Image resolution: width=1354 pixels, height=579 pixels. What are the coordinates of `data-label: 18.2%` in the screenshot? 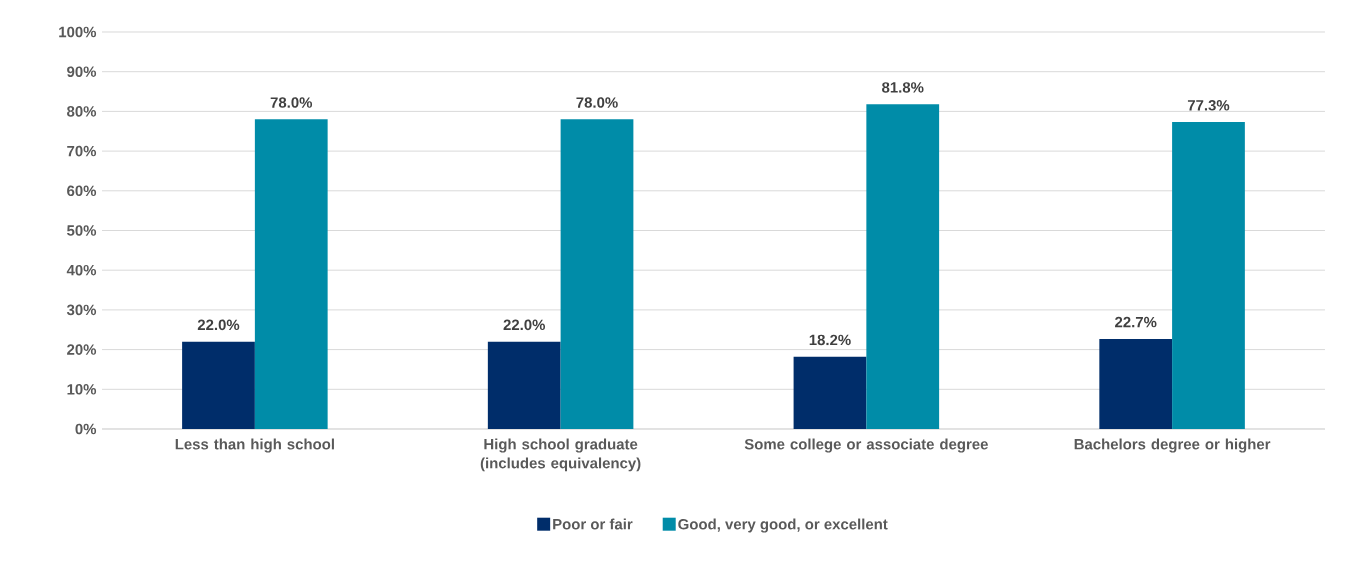 It's located at (830, 340).